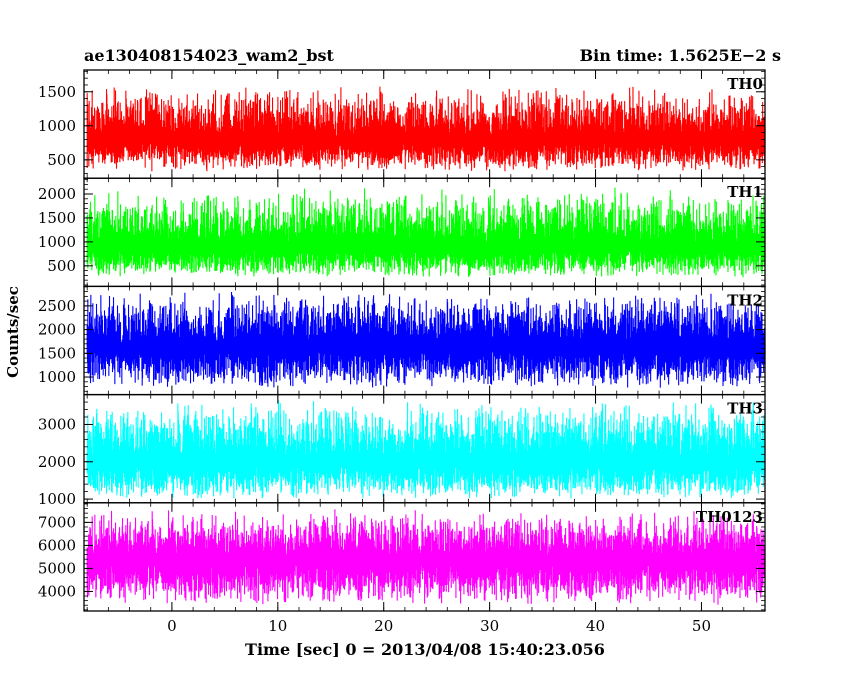 The width and height of the screenshot is (850, 685). Describe the element at coordinates (745, 84) in the screenshot. I see `panel-label-th0: TH0` at that location.